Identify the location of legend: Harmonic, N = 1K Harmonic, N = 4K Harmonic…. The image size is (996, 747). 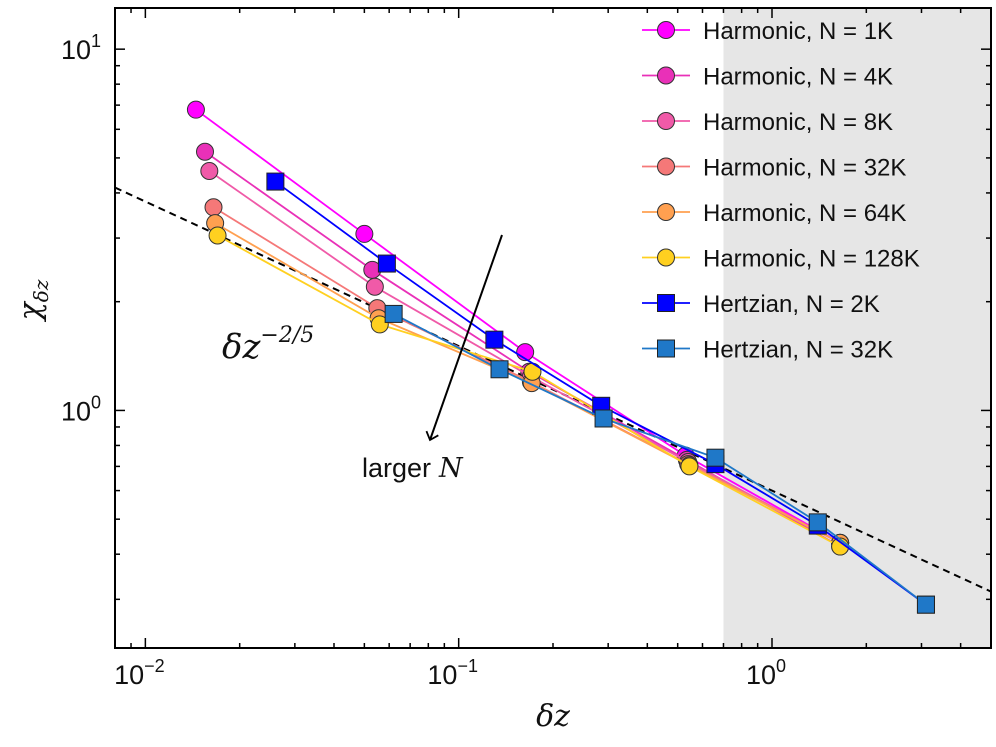
(781, 191).